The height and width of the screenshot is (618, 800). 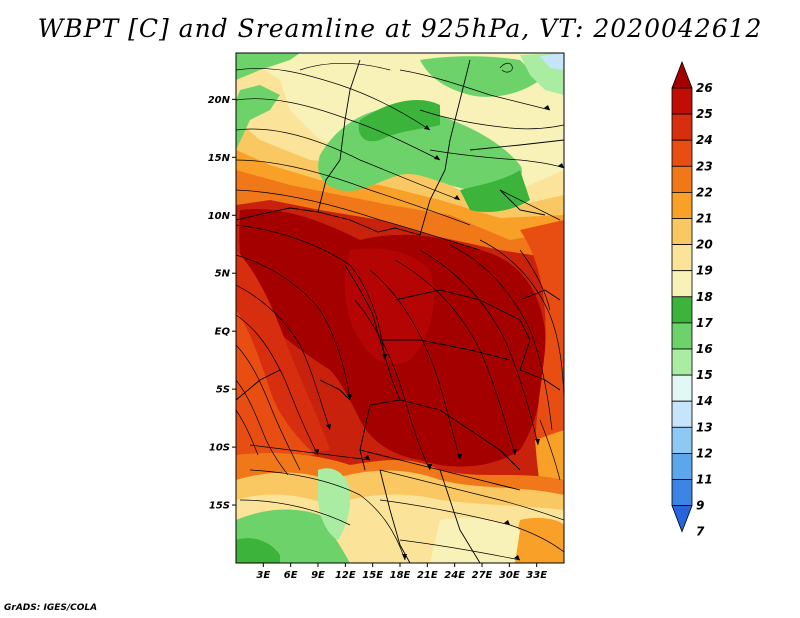 I want to click on colorbar-label: 22, so click(x=704, y=192).